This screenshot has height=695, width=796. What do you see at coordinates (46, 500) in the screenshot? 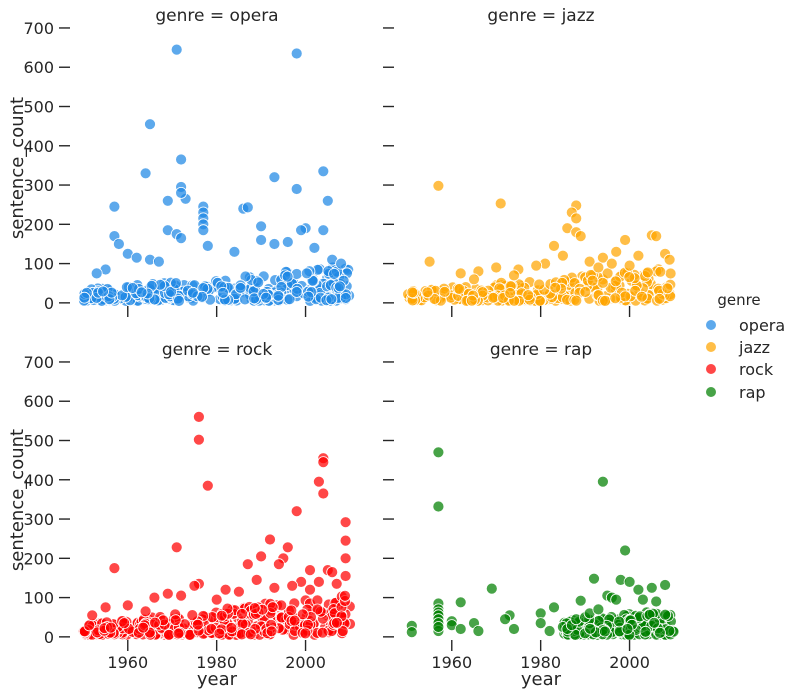
I see `rock-y-axis: 0 100 200 300 400 500 600 700` at bounding box center [46, 500].